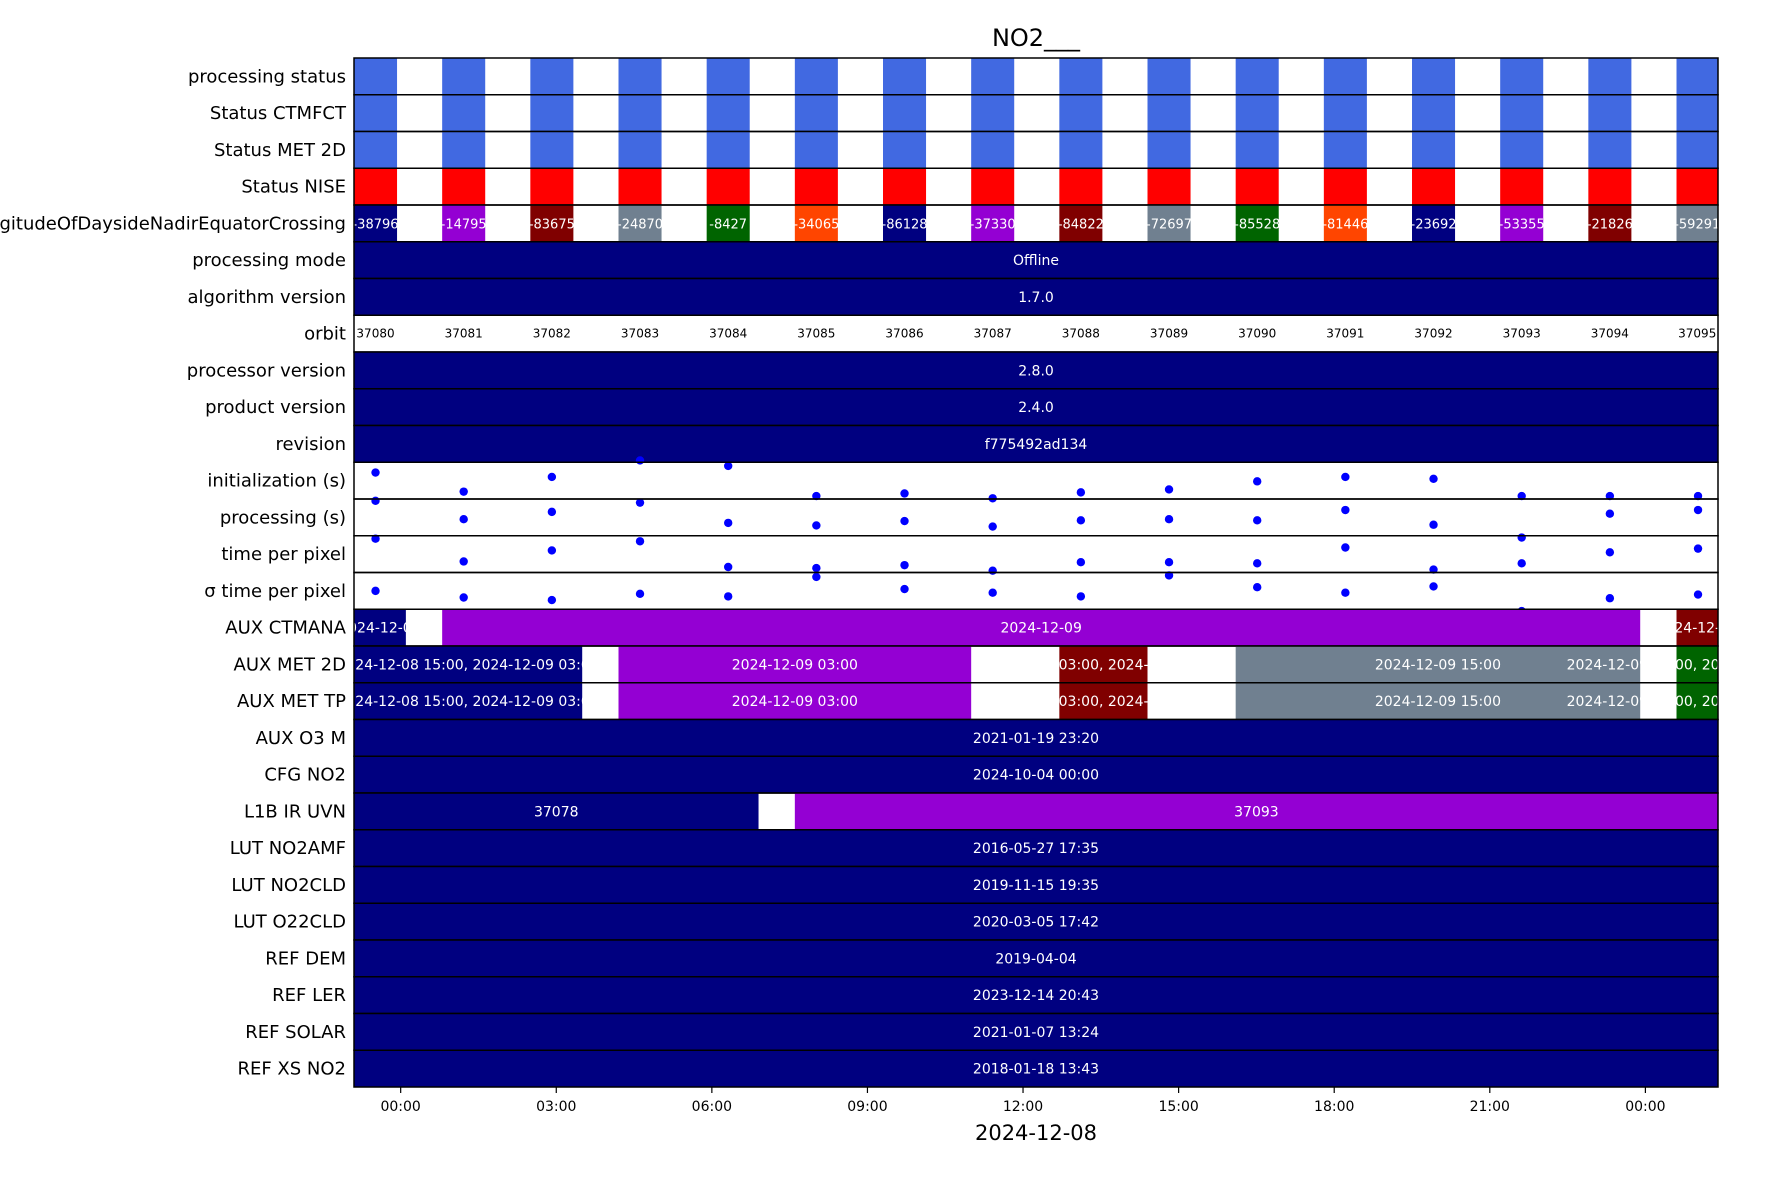  I want to click on orbit-mark-label: -85528, so click(1257, 224).